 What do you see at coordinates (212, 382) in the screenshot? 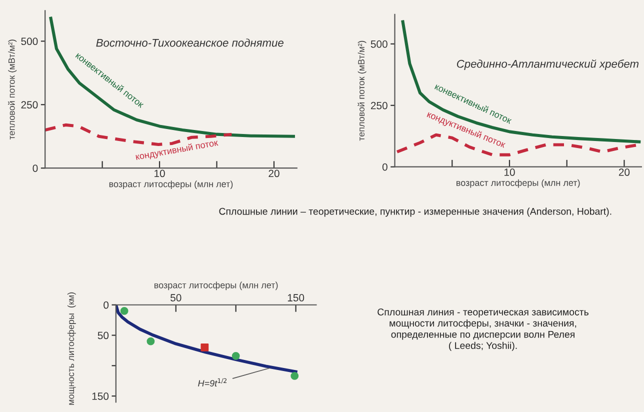
I see `annotation: H=9t$^{1/2}$` at bounding box center [212, 382].